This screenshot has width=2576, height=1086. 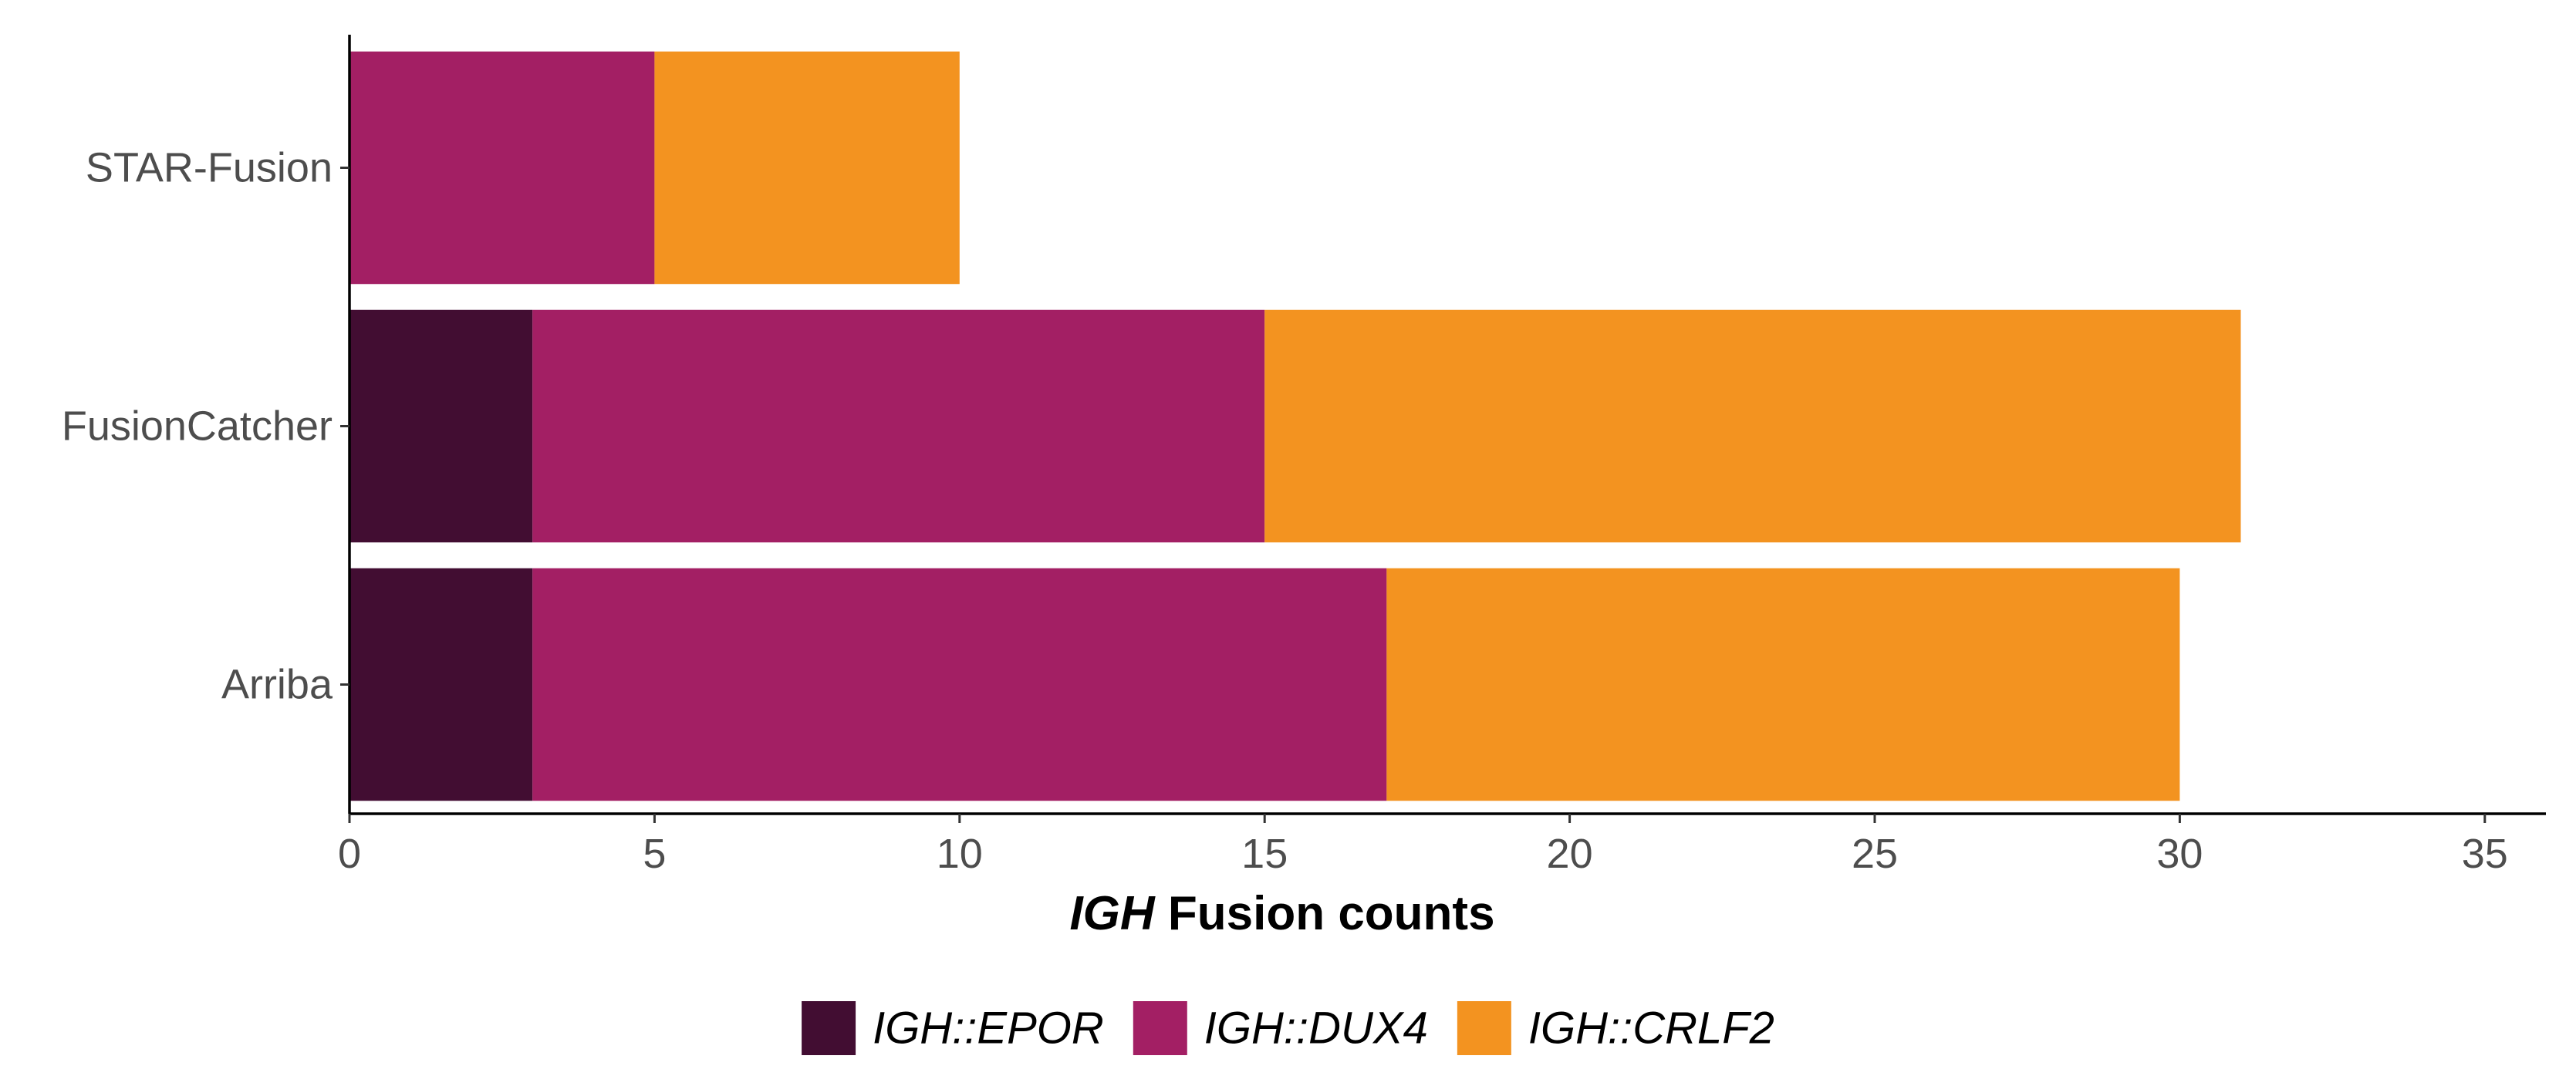 What do you see at coordinates (1316, 1028) in the screenshot?
I see `legend-label-igh-dux4: IGH::DUX4` at bounding box center [1316, 1028].